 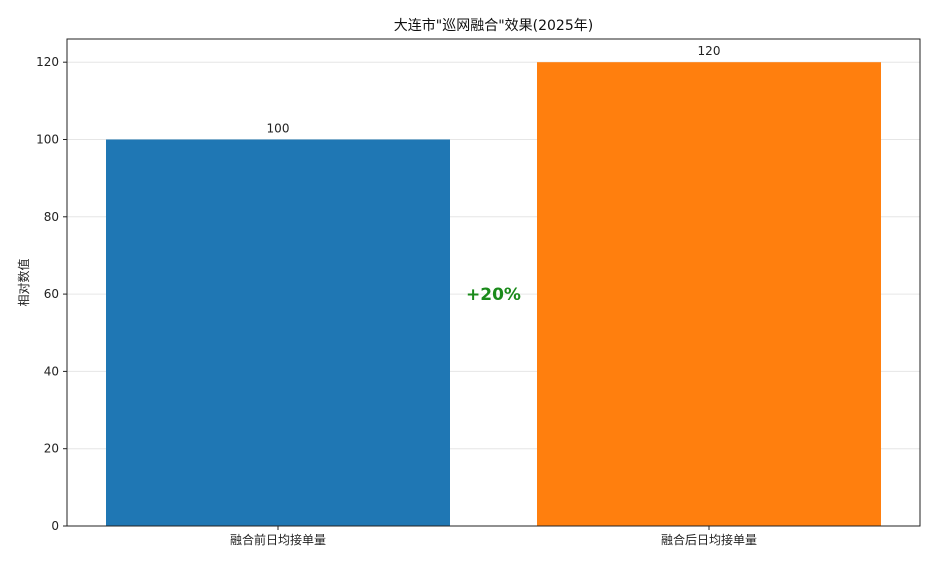 What do you see at coordinates (55, 526) in the screenshot?
I see `y-tick-label: 0` at bounding box center [55, 526].